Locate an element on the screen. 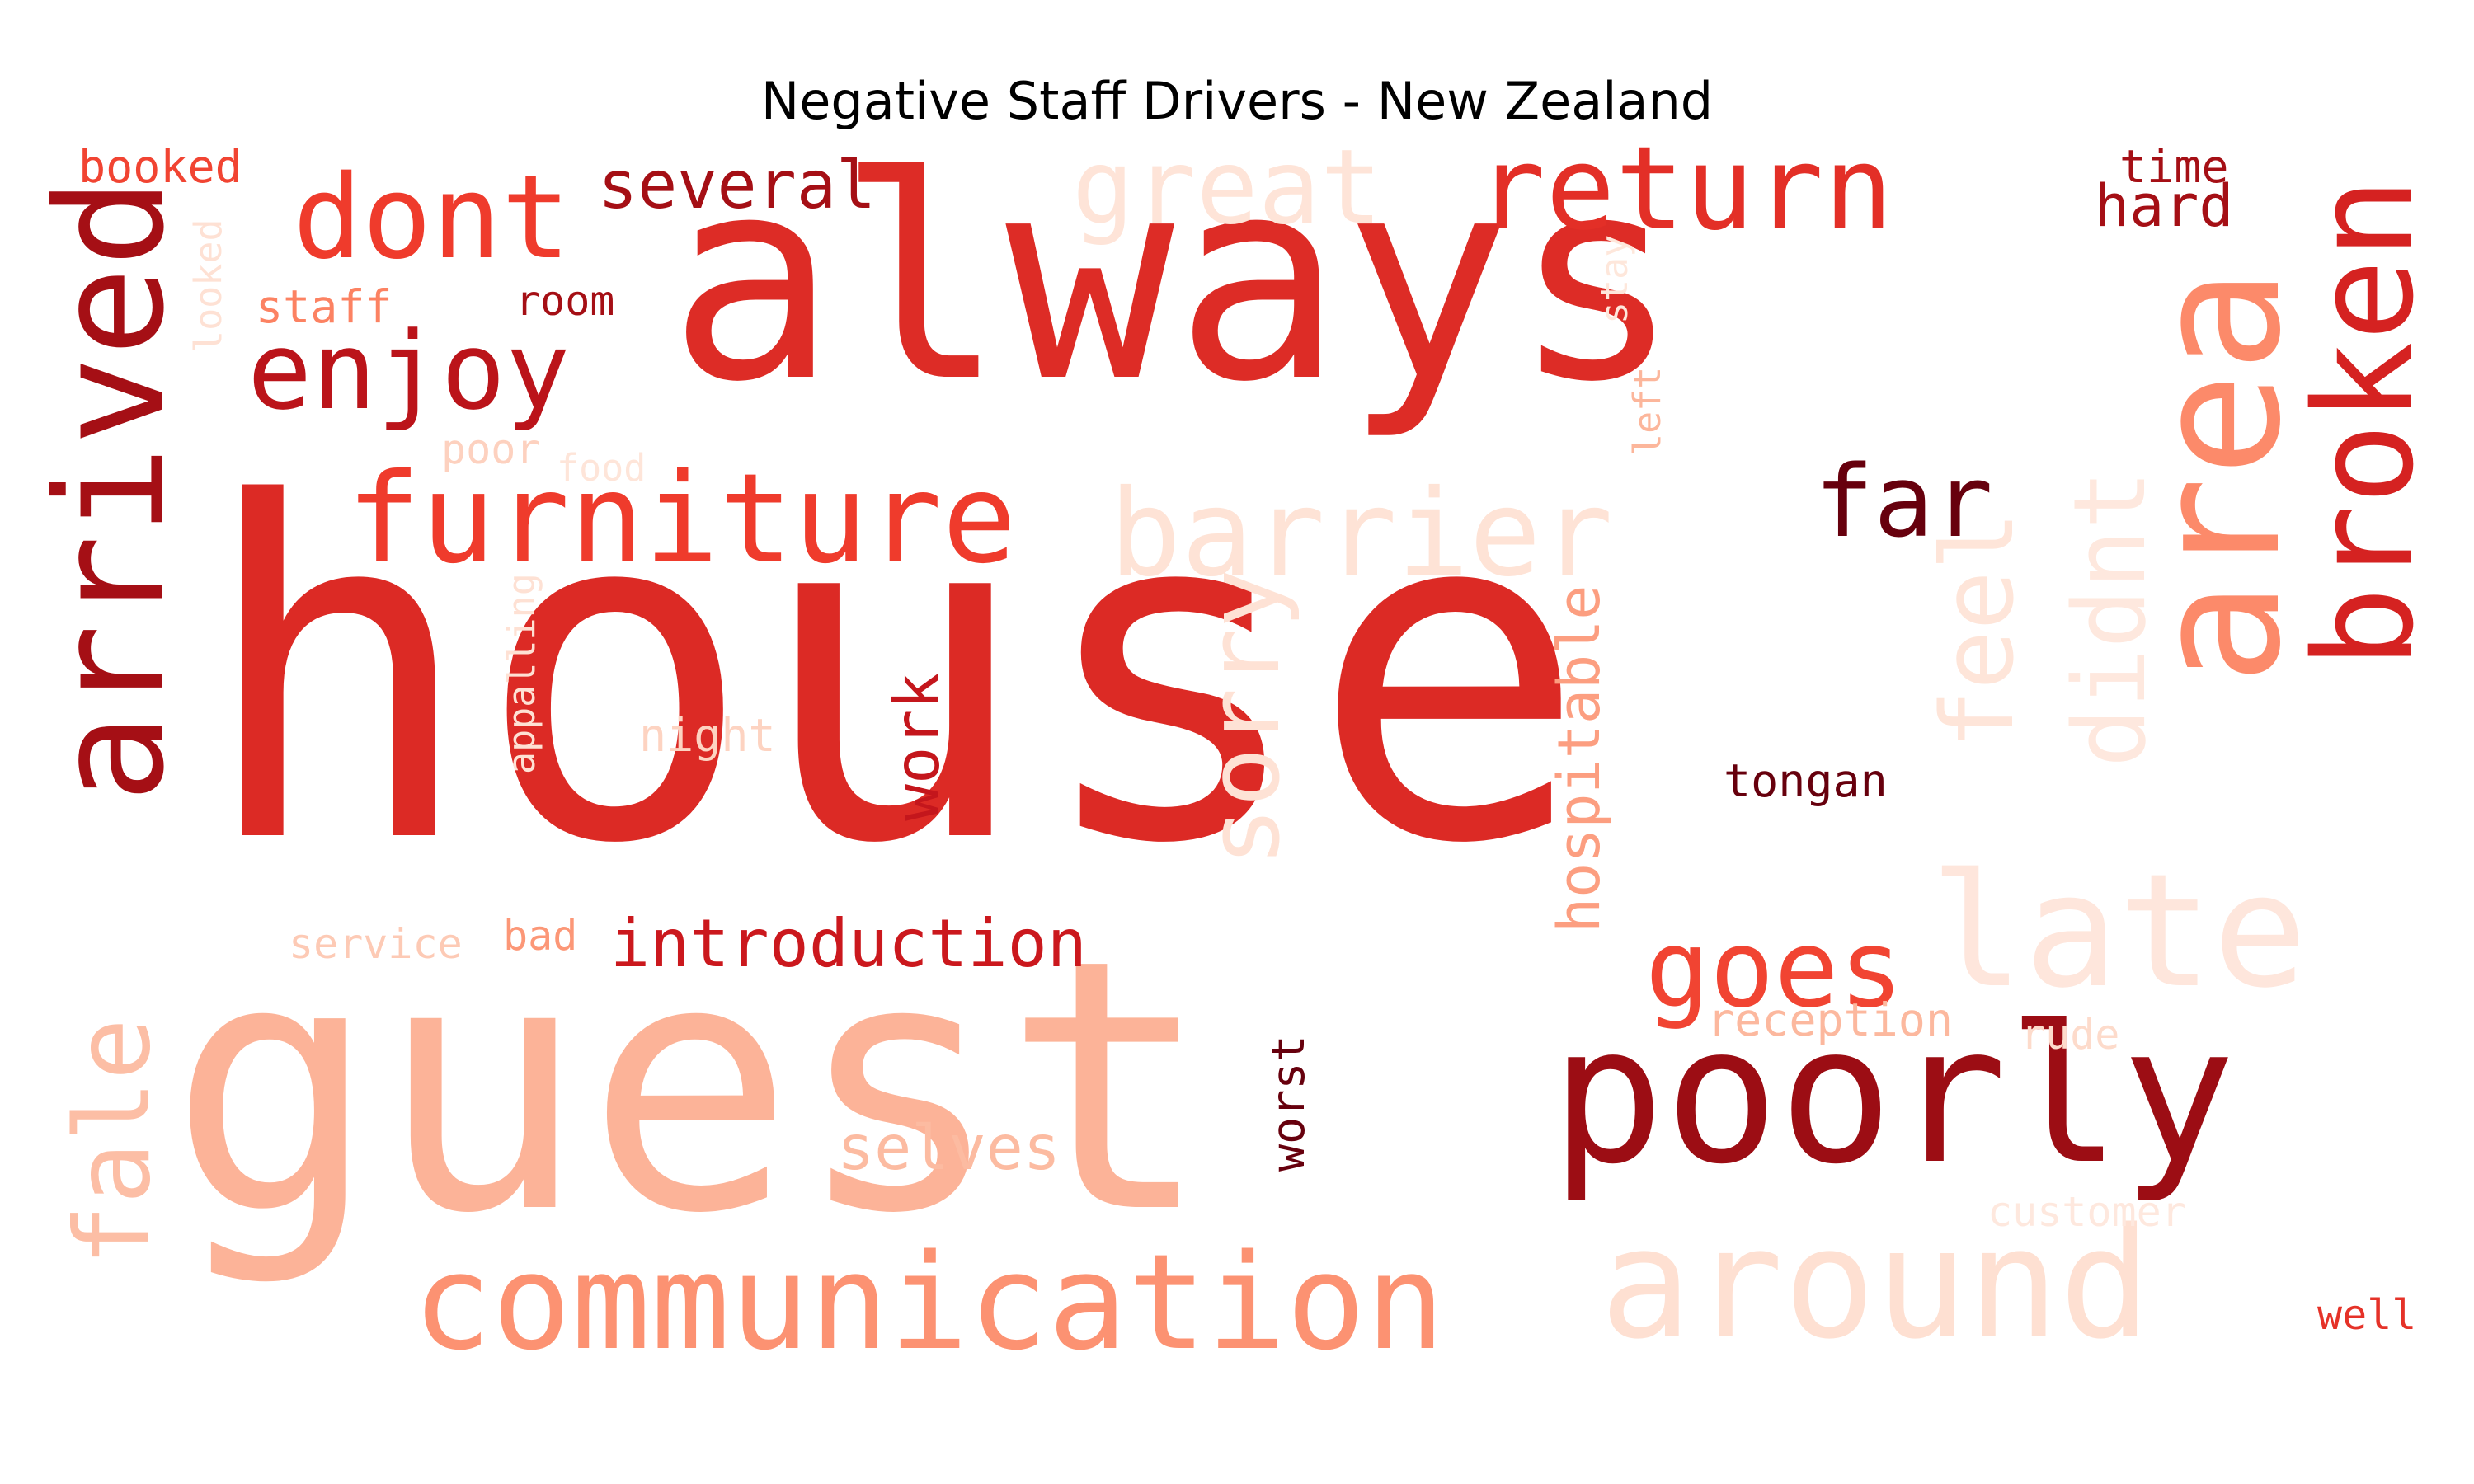 This screenshot has width=2474, height=1484. word-left: left is located at coordinates (1647, 411).